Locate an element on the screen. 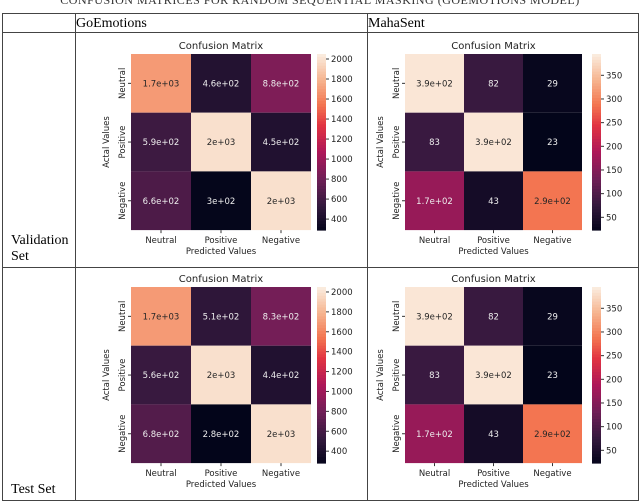 This screenshot has height=501, width=640. colorbar-tick-label: 250 is located at coordinates (614, 357).